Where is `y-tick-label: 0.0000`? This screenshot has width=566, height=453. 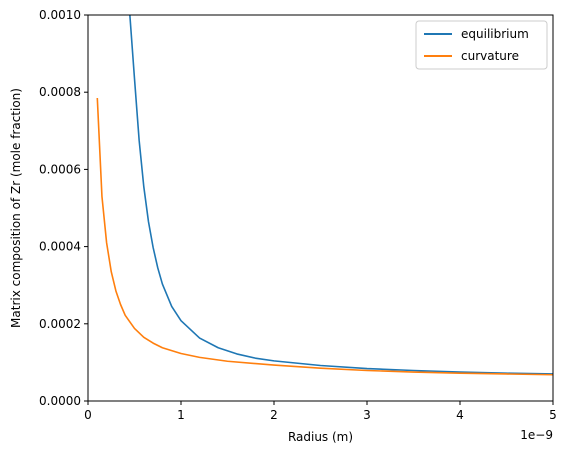 y-tick-label: 0.0000 is located at coordinates (60, 401).